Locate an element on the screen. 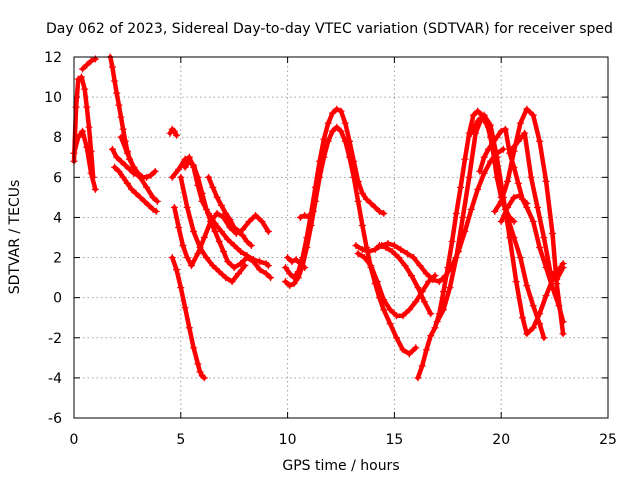 The width and height of the screenshot is (640, 480). series-arc-f is located at coordinates (135, 189).